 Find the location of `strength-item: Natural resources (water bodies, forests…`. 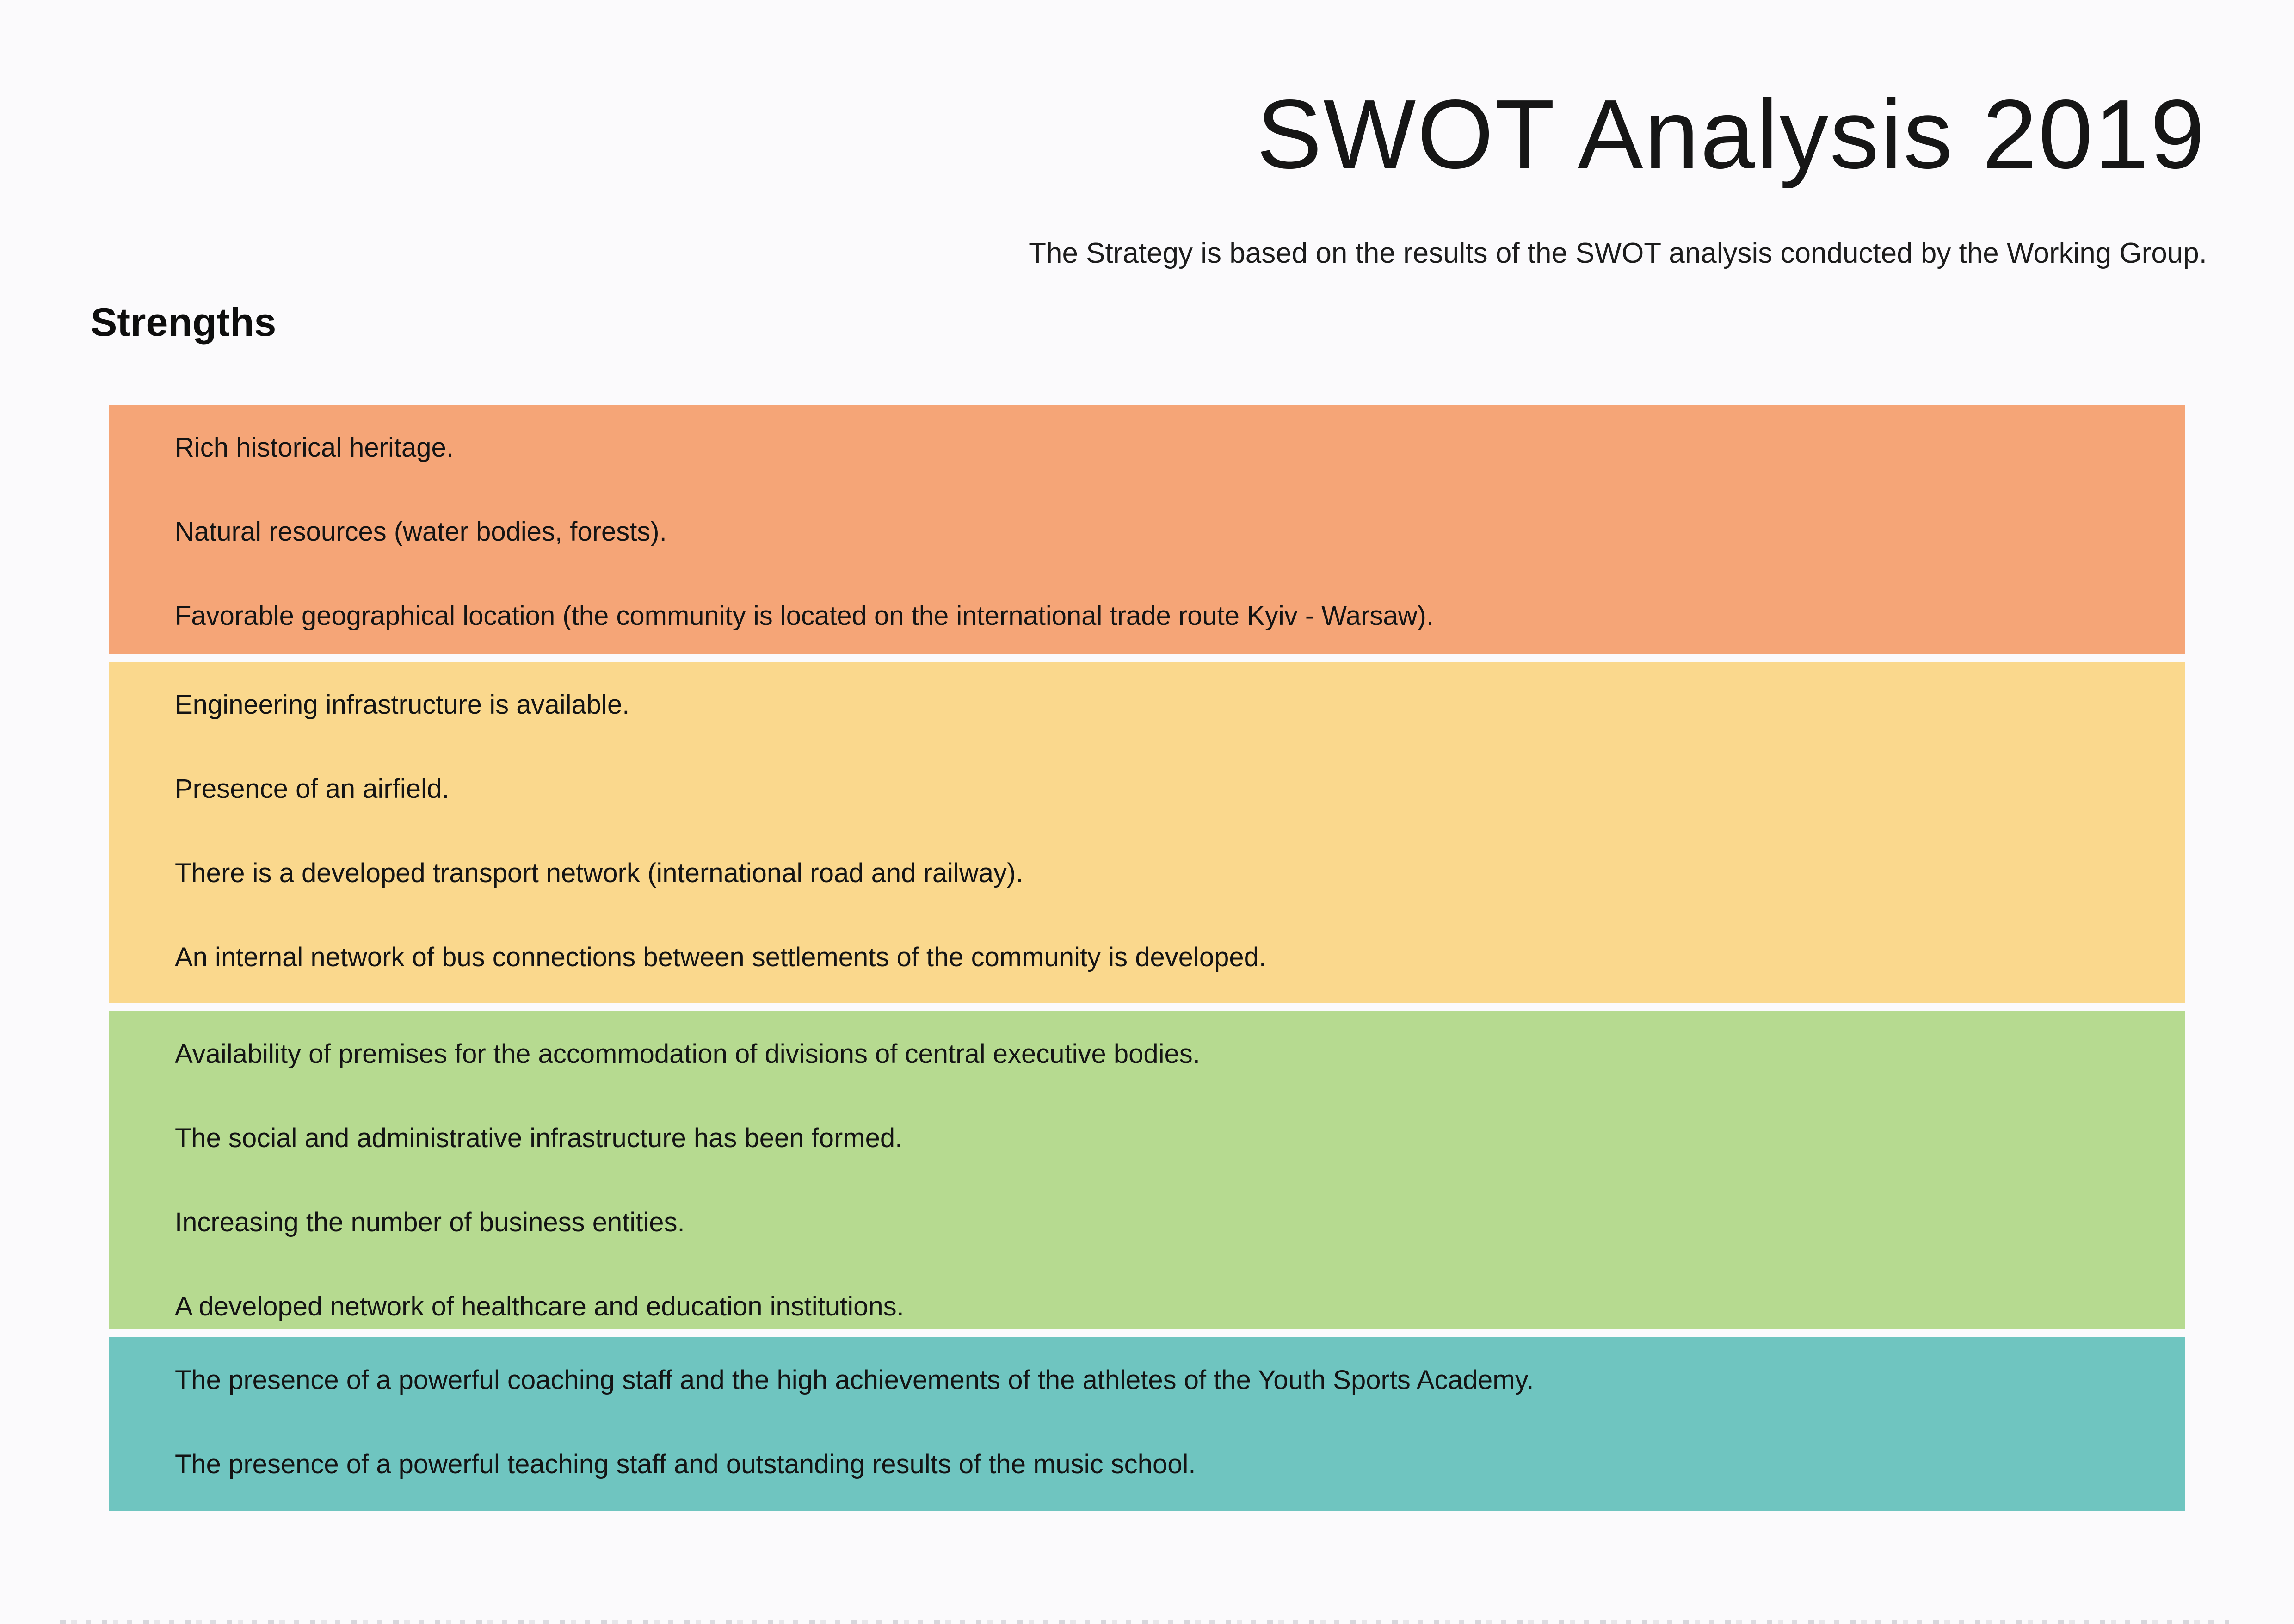

strength-item: Natural resources (water bodies, forests… is located at coordinates (421, 532).